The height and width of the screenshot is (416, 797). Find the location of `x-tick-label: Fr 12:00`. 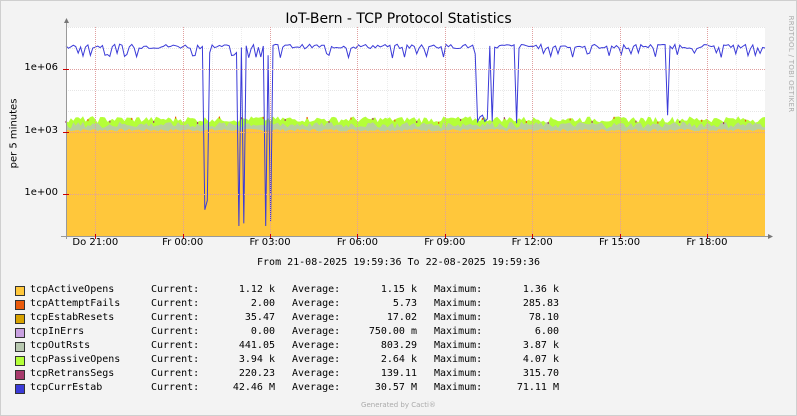

x-tick-label: Fr 12:00 is located at coordinates (532, 242).